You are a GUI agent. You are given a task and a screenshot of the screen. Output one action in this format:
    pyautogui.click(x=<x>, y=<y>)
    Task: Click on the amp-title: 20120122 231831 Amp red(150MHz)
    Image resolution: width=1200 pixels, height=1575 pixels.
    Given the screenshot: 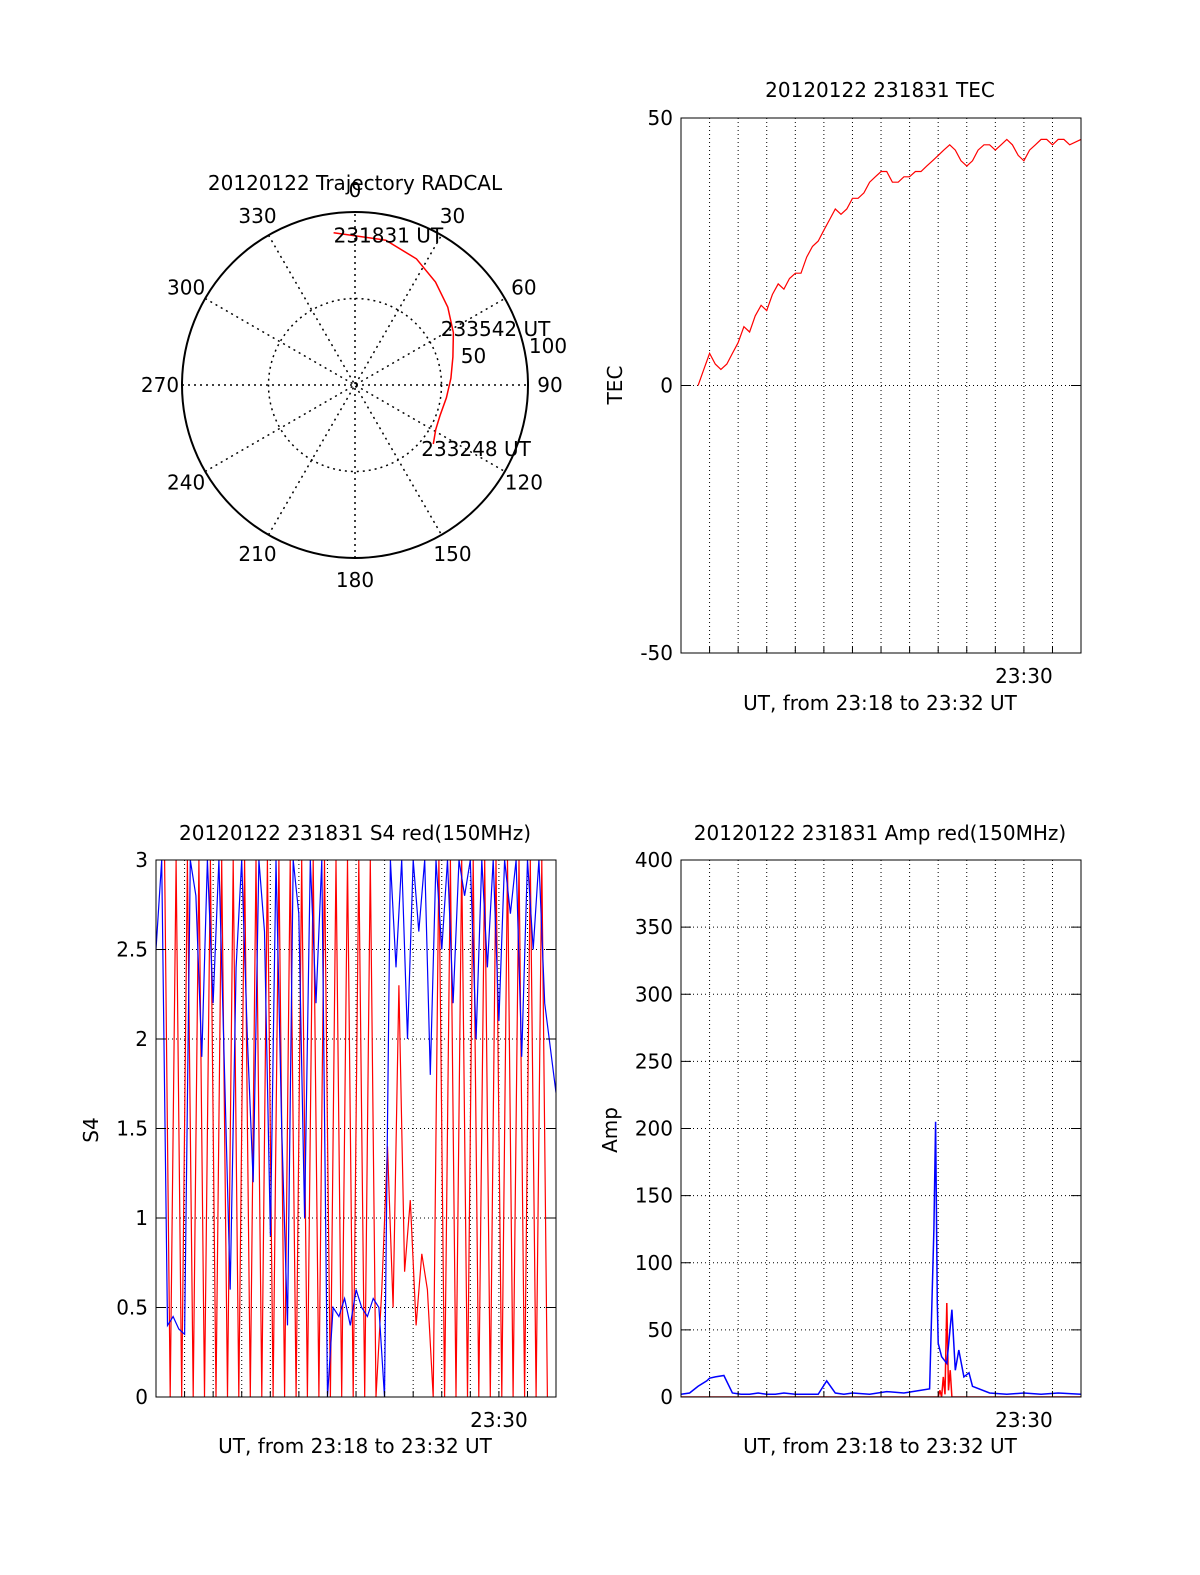 What is the action you would take?
    pyautogui.click(x=880, y=833)
    